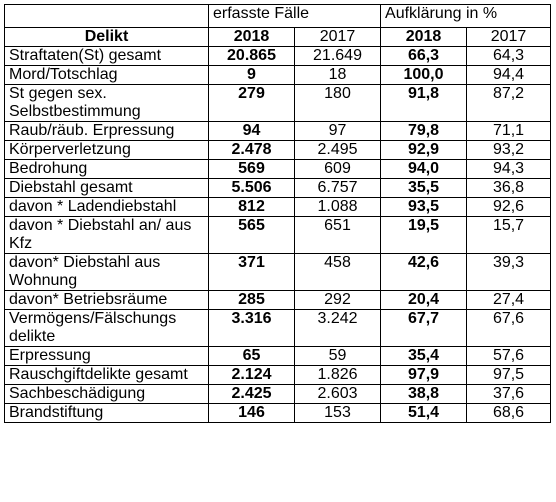  What do you see at coordinates (509, 169) in the screenshot?
I see `clearance-2017-cell: 94,3` at bounding box center [509, 169].